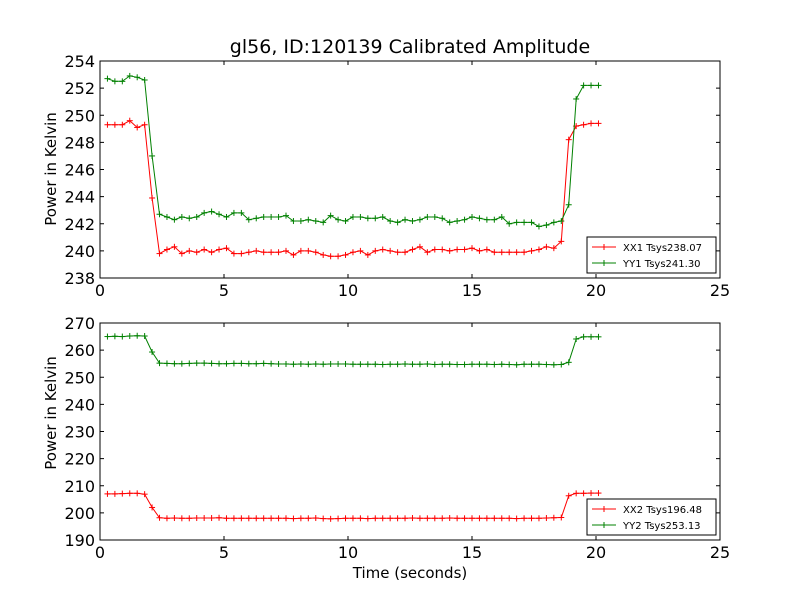 The width and height of the screenshot is (800, 600). Describe the element at coordinates (79, 170) in the screenshot. I see `top-chart-y-tick-label: 246` at that location.